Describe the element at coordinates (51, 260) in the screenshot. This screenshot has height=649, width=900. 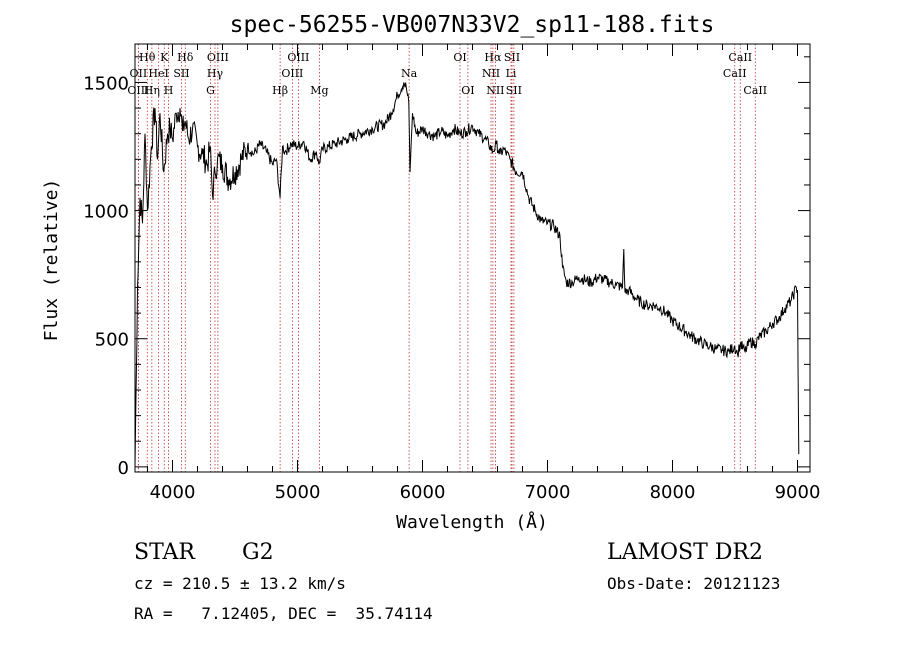
I see `y-axis-label: Flux (relative)` at that location.